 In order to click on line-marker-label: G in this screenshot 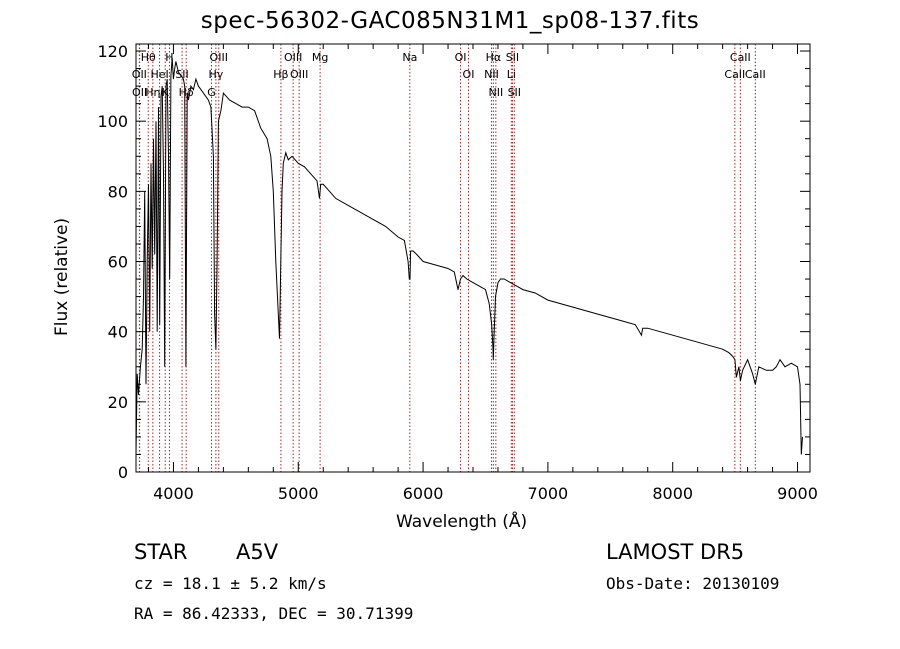, I will do `click(211, 92)`.